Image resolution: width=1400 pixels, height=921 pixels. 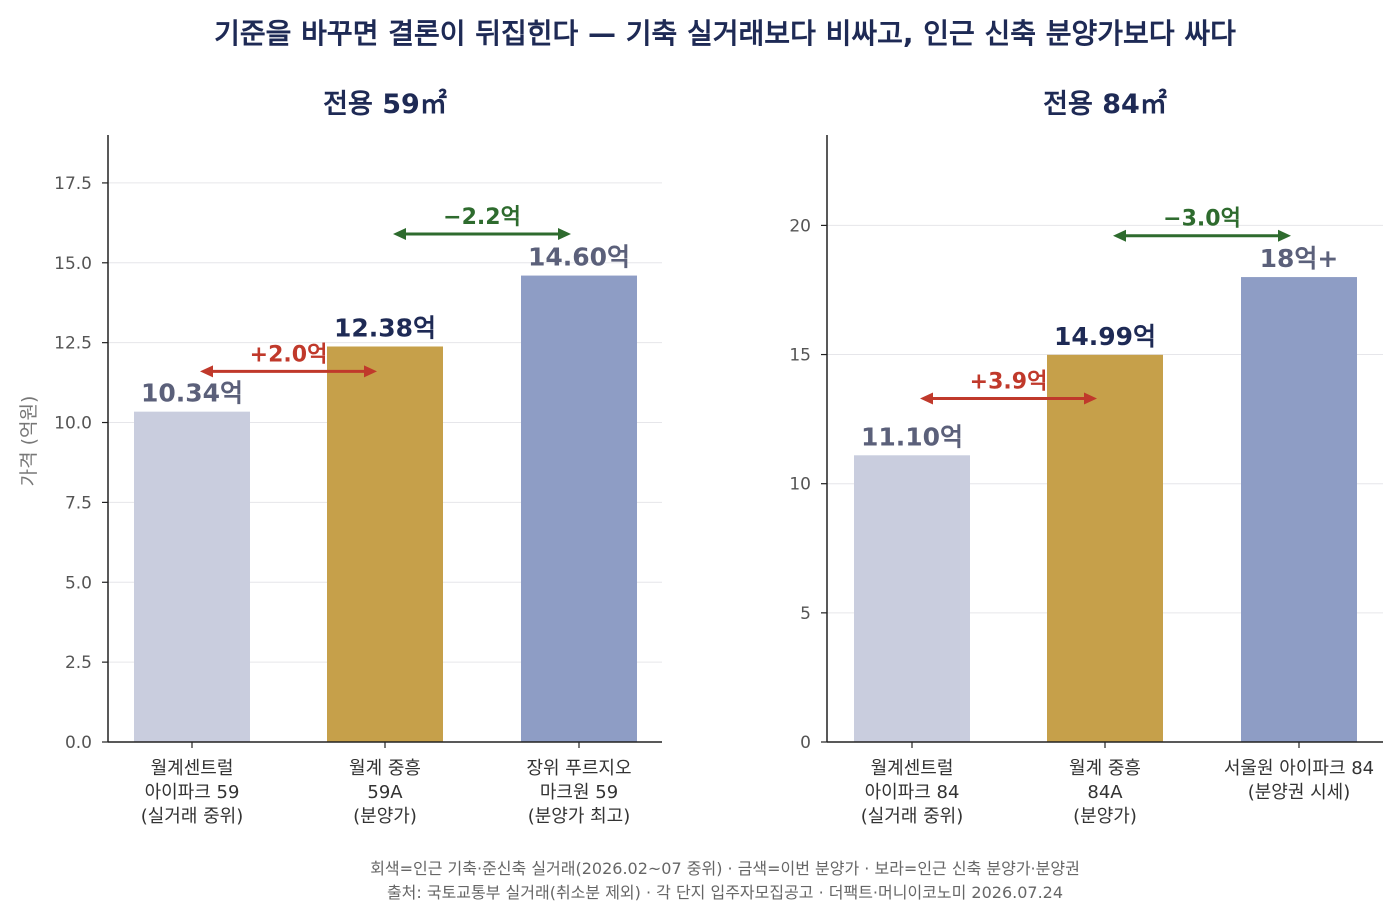 I want to click on bar-value-label: 18억+, so click(x=1299, y=258).